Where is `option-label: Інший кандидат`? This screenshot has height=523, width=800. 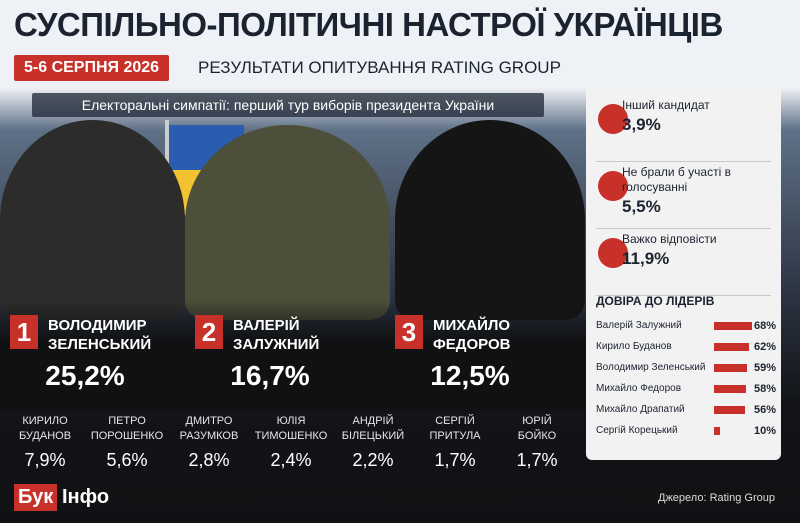
option-label: Інший кандидат is located at coordinates (666, 105).